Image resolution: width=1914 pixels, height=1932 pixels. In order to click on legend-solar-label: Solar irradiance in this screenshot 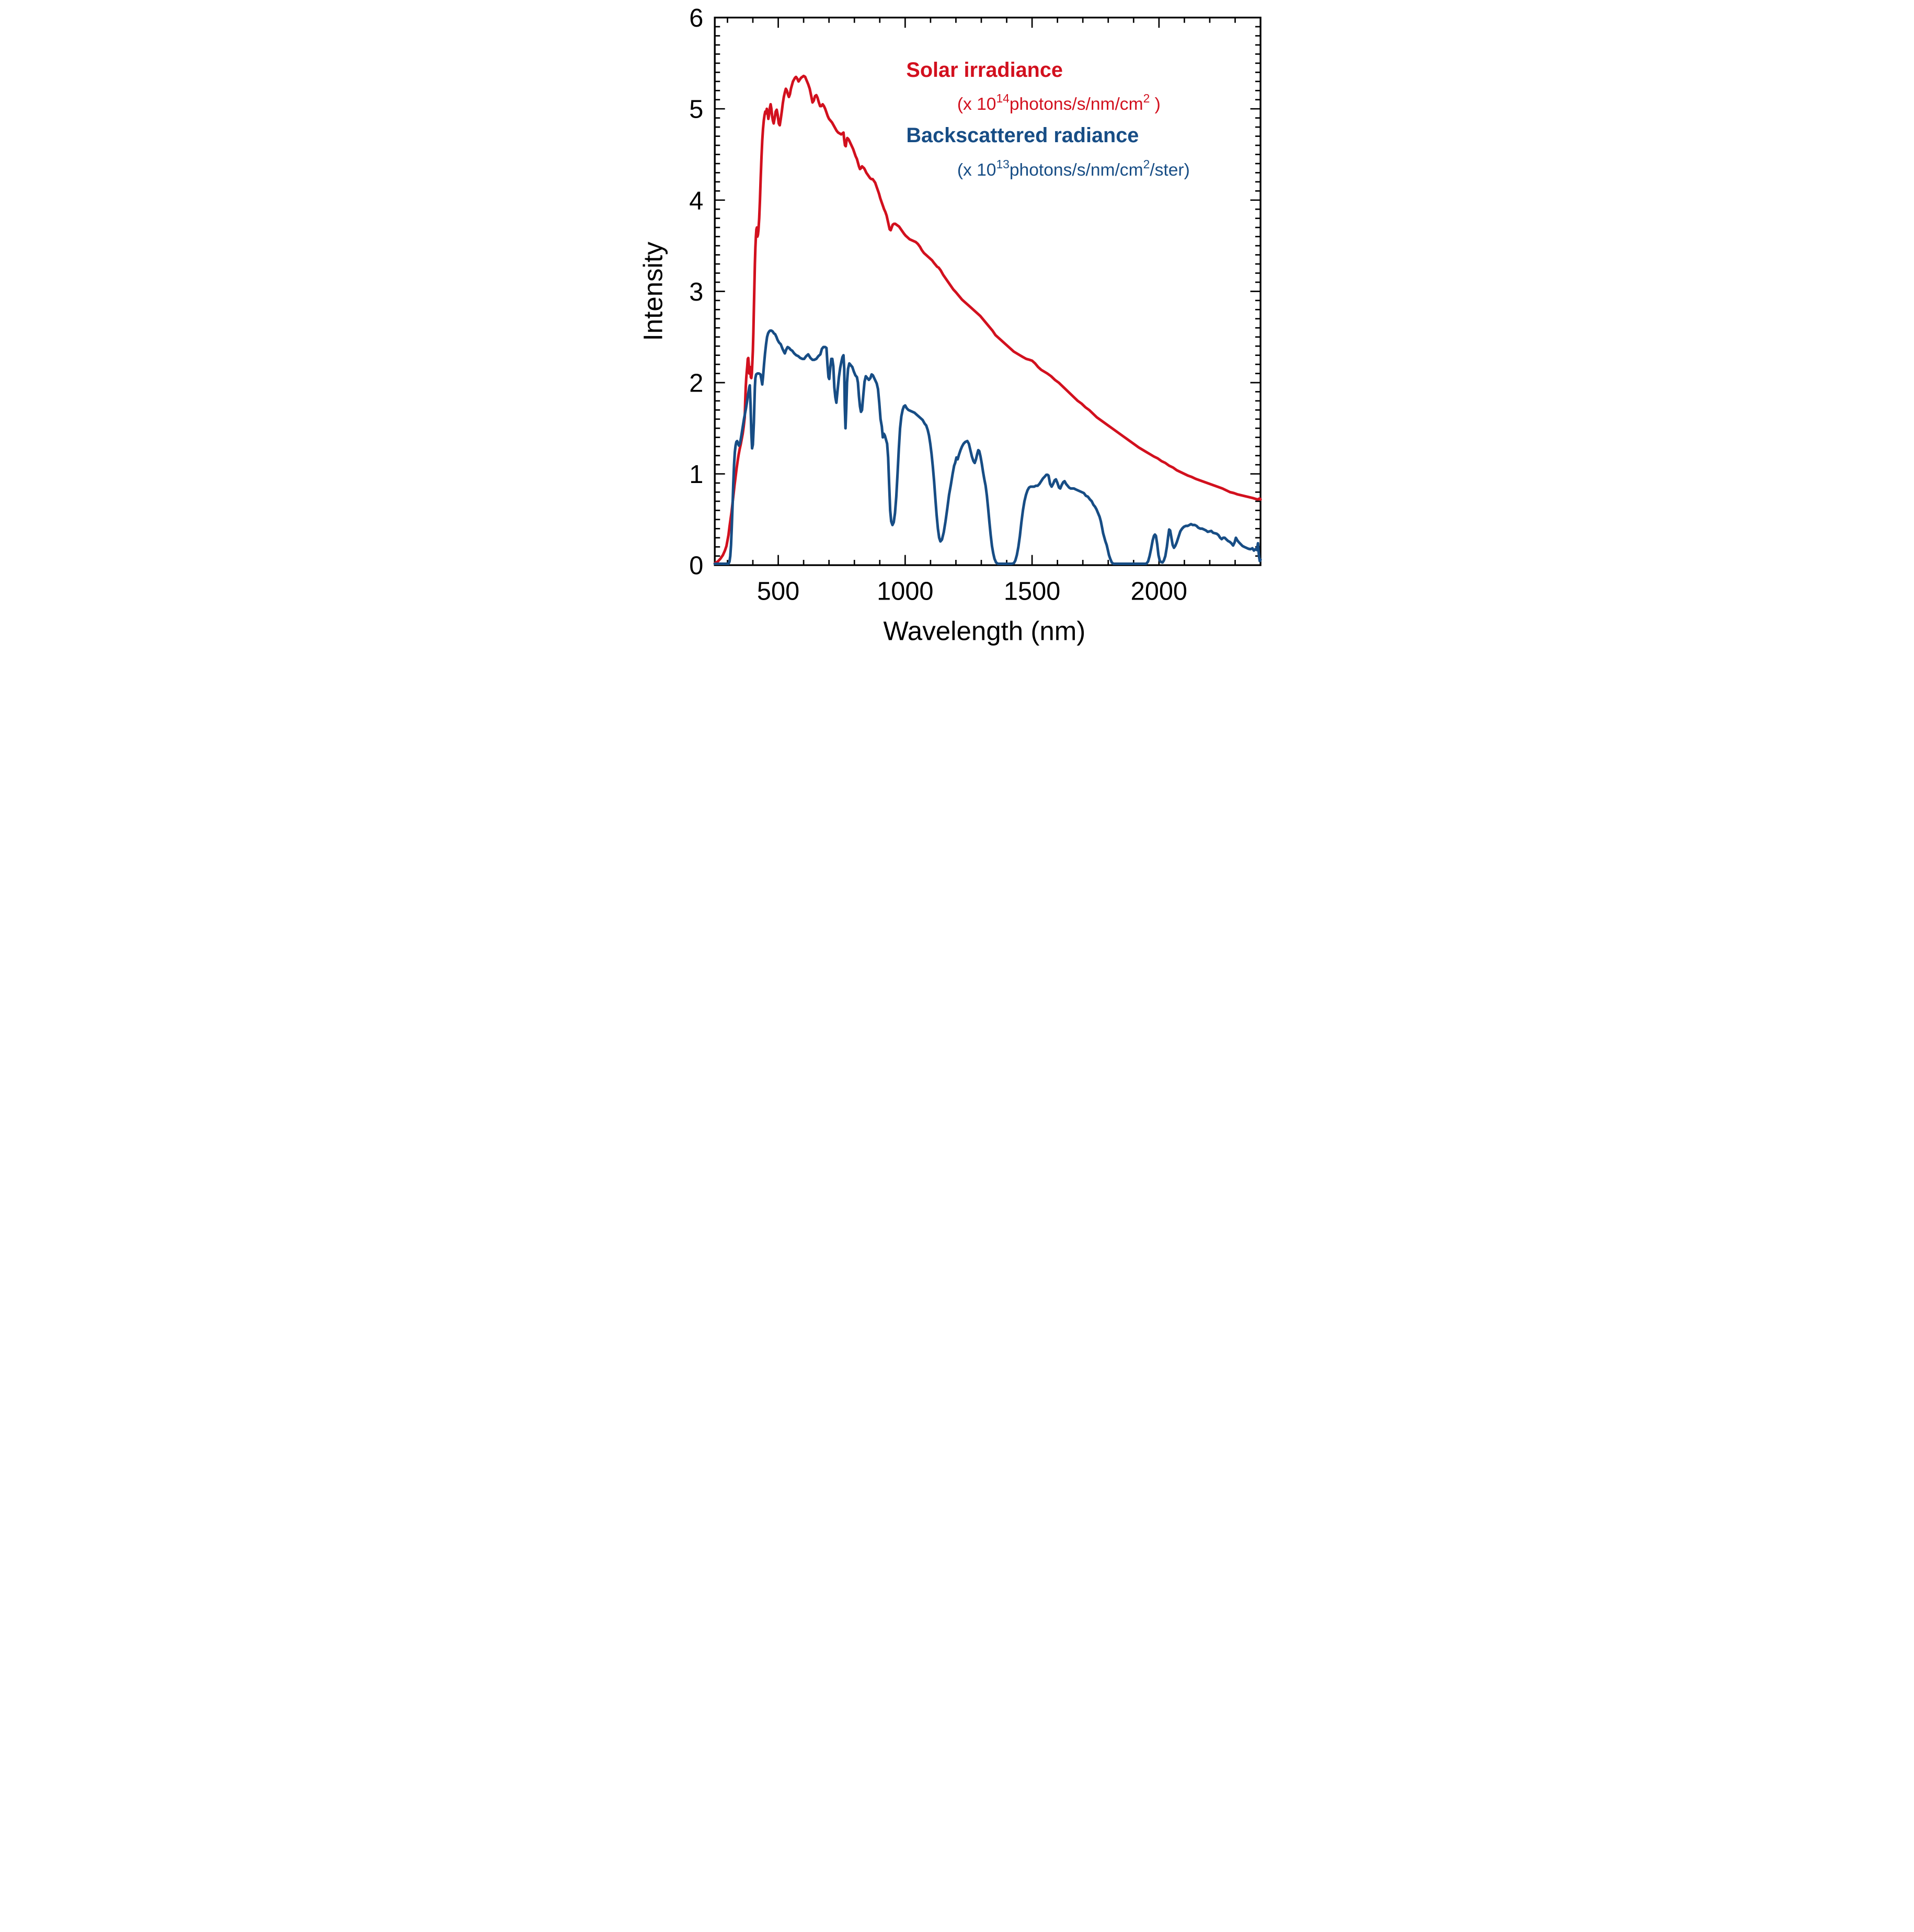, I will do `click(984, 70)`.